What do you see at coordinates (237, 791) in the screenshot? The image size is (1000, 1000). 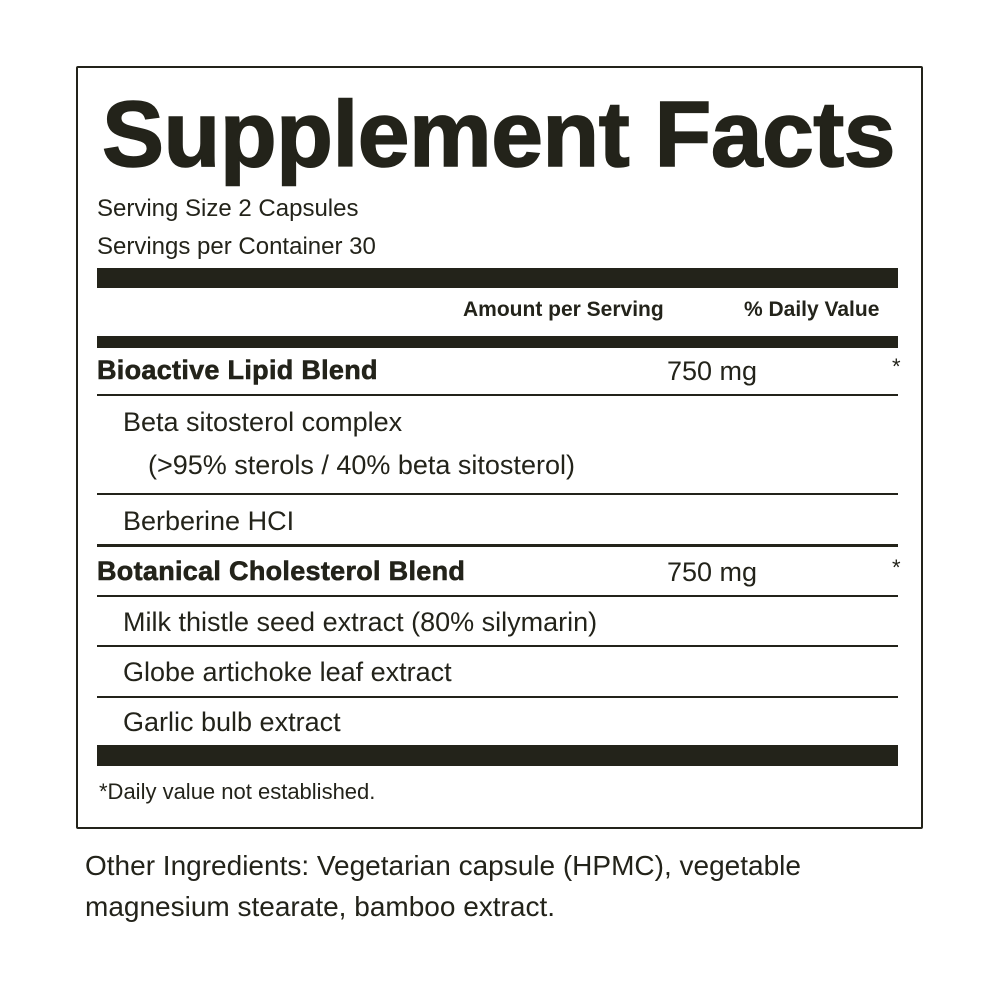 I see `footnote: *Daily value not established.` at bounding box center [237, 791].